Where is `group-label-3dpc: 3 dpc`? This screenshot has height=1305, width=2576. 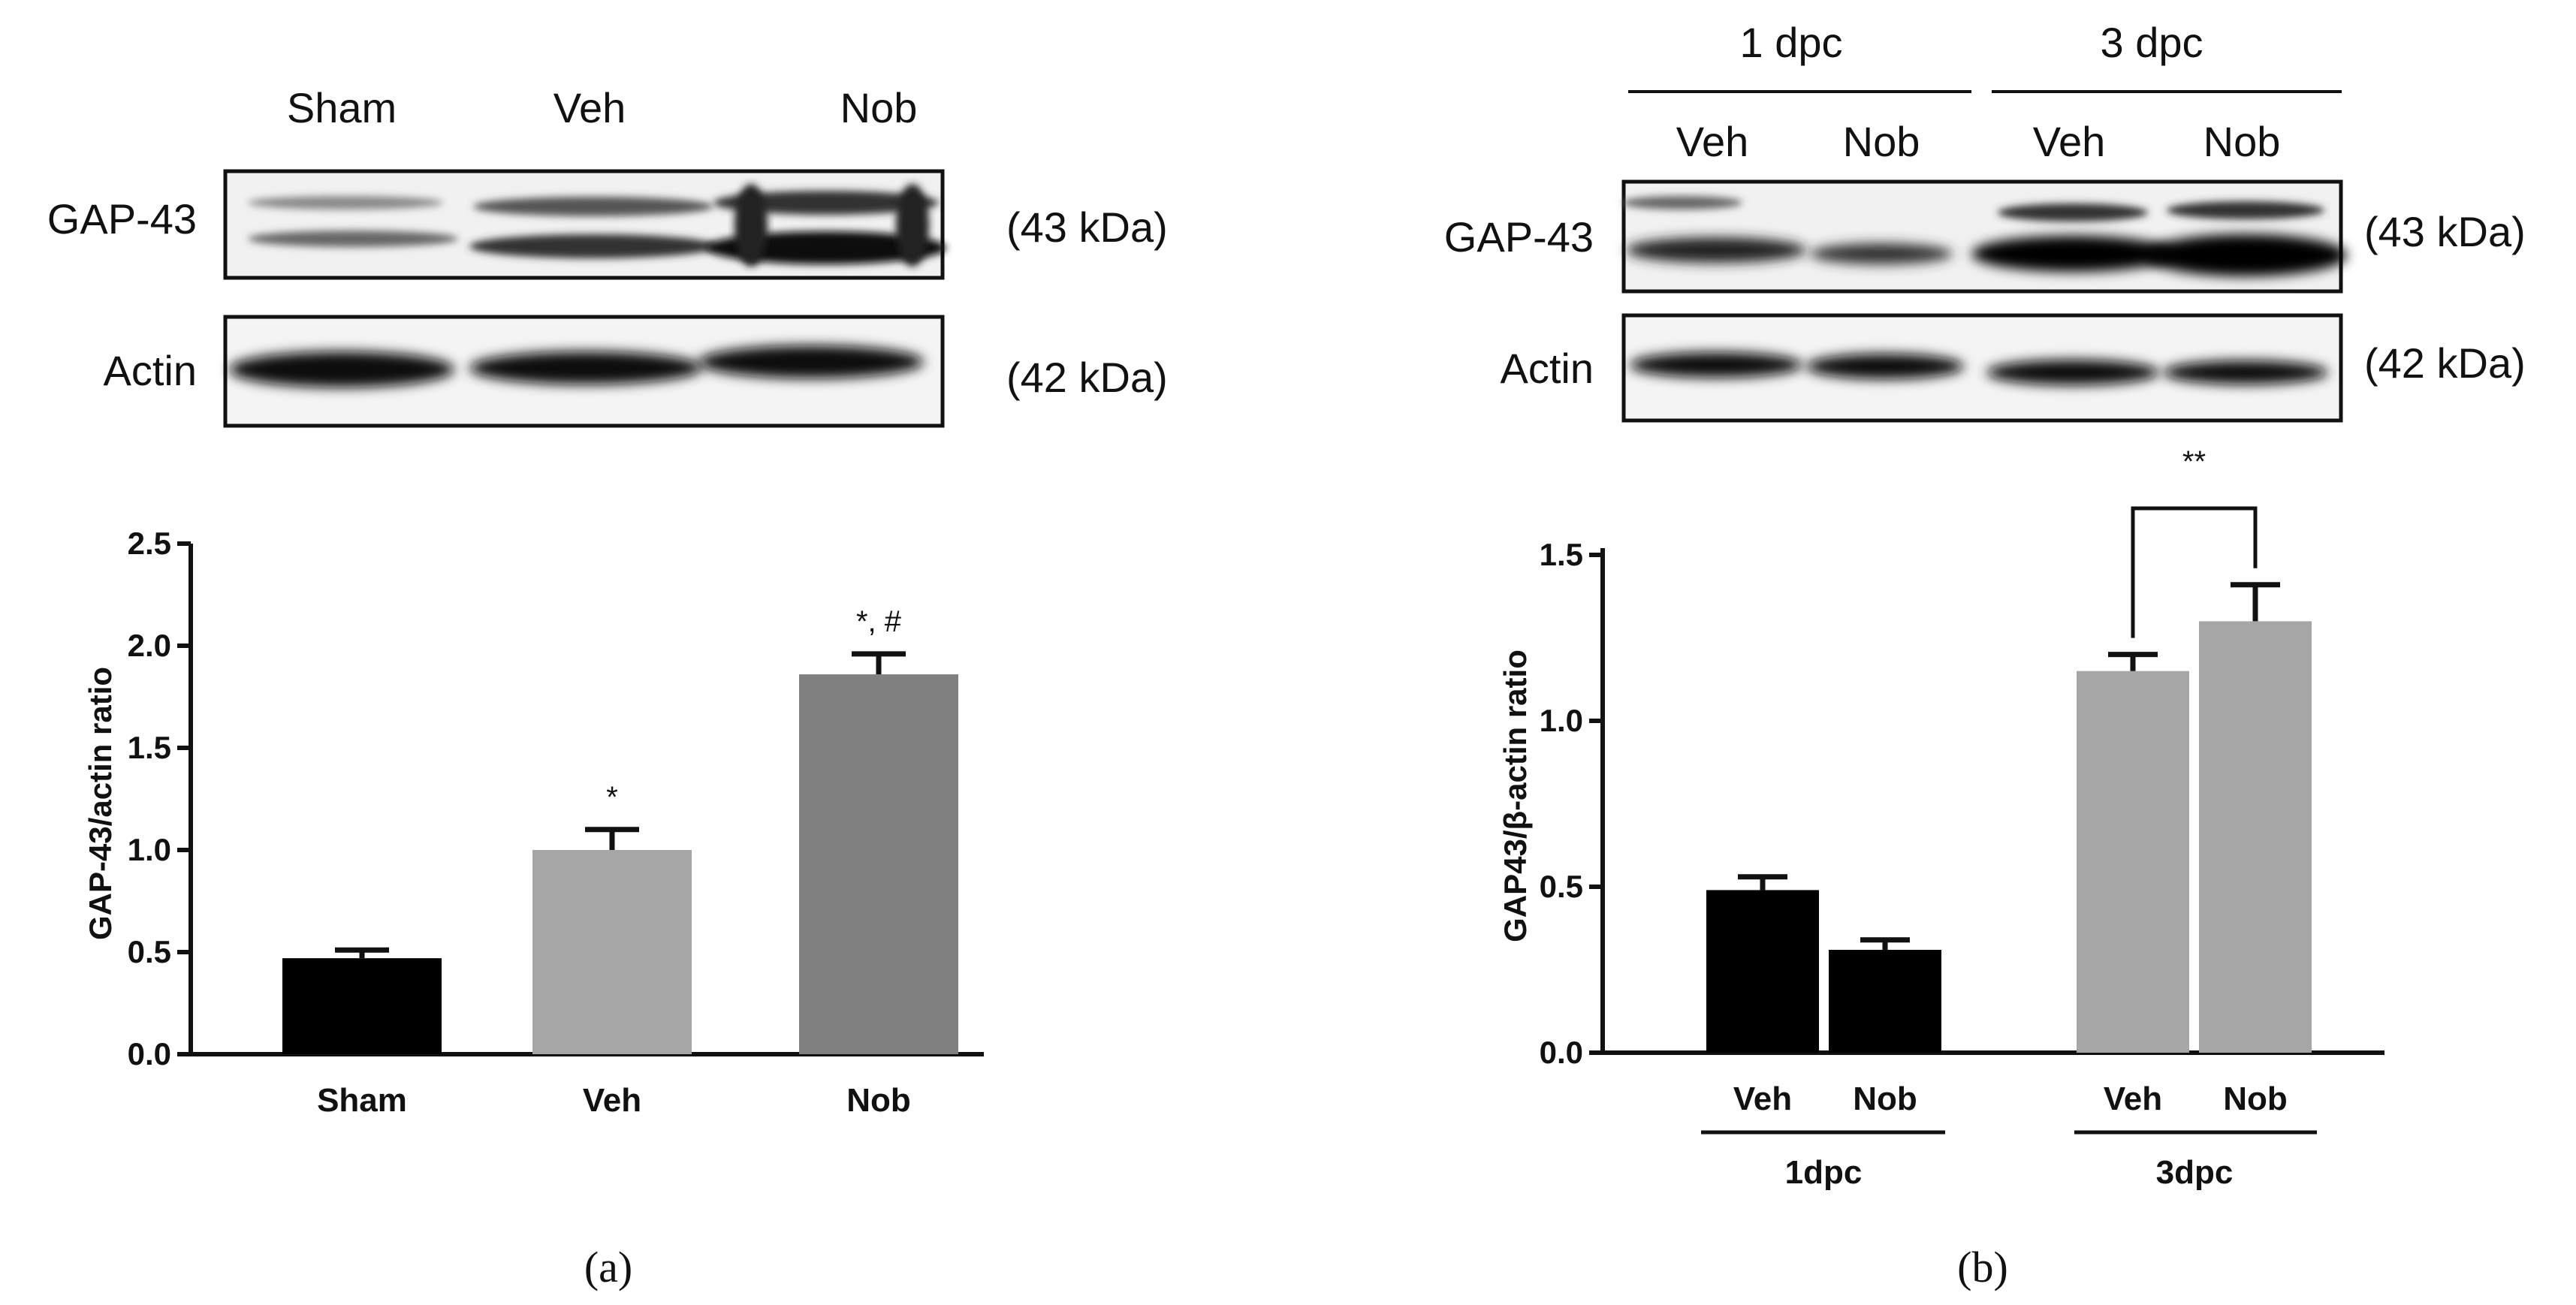
group-label-3dpc: 3 dpc is located at coordinates (2152, 42).